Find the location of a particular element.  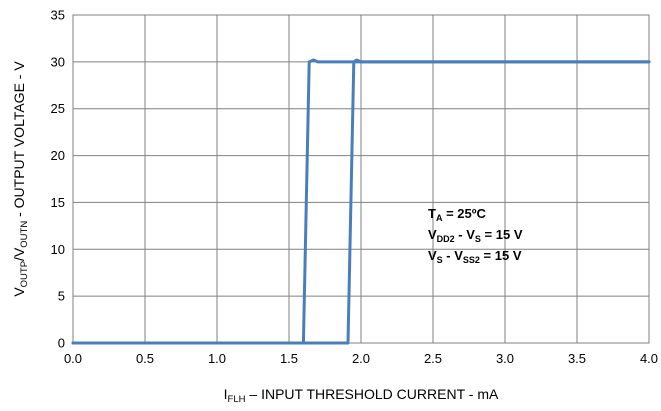

y-tick-label: 0 is located at coordinates (61, 343).